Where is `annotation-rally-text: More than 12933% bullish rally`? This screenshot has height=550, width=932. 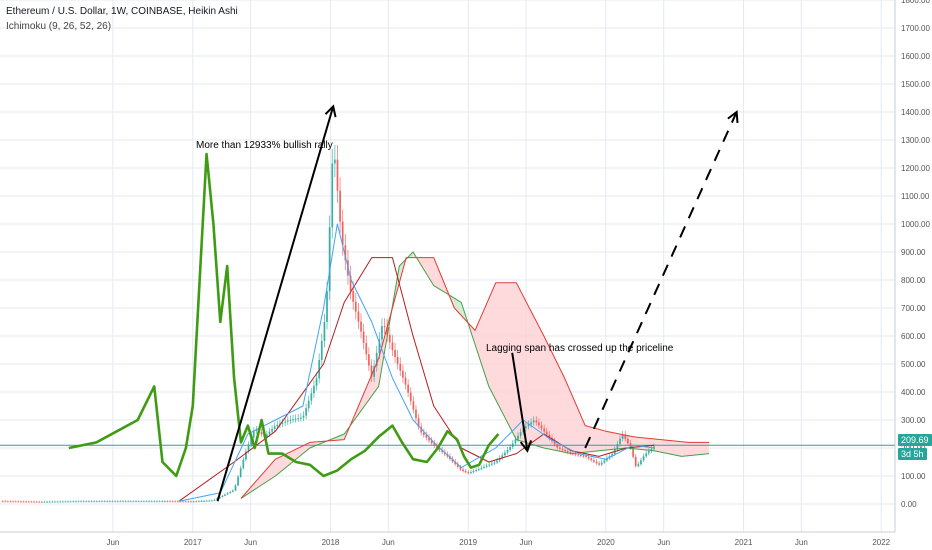 annotation-rally-text: More than 12933% bullish rally is located at coordinates (264, 145).